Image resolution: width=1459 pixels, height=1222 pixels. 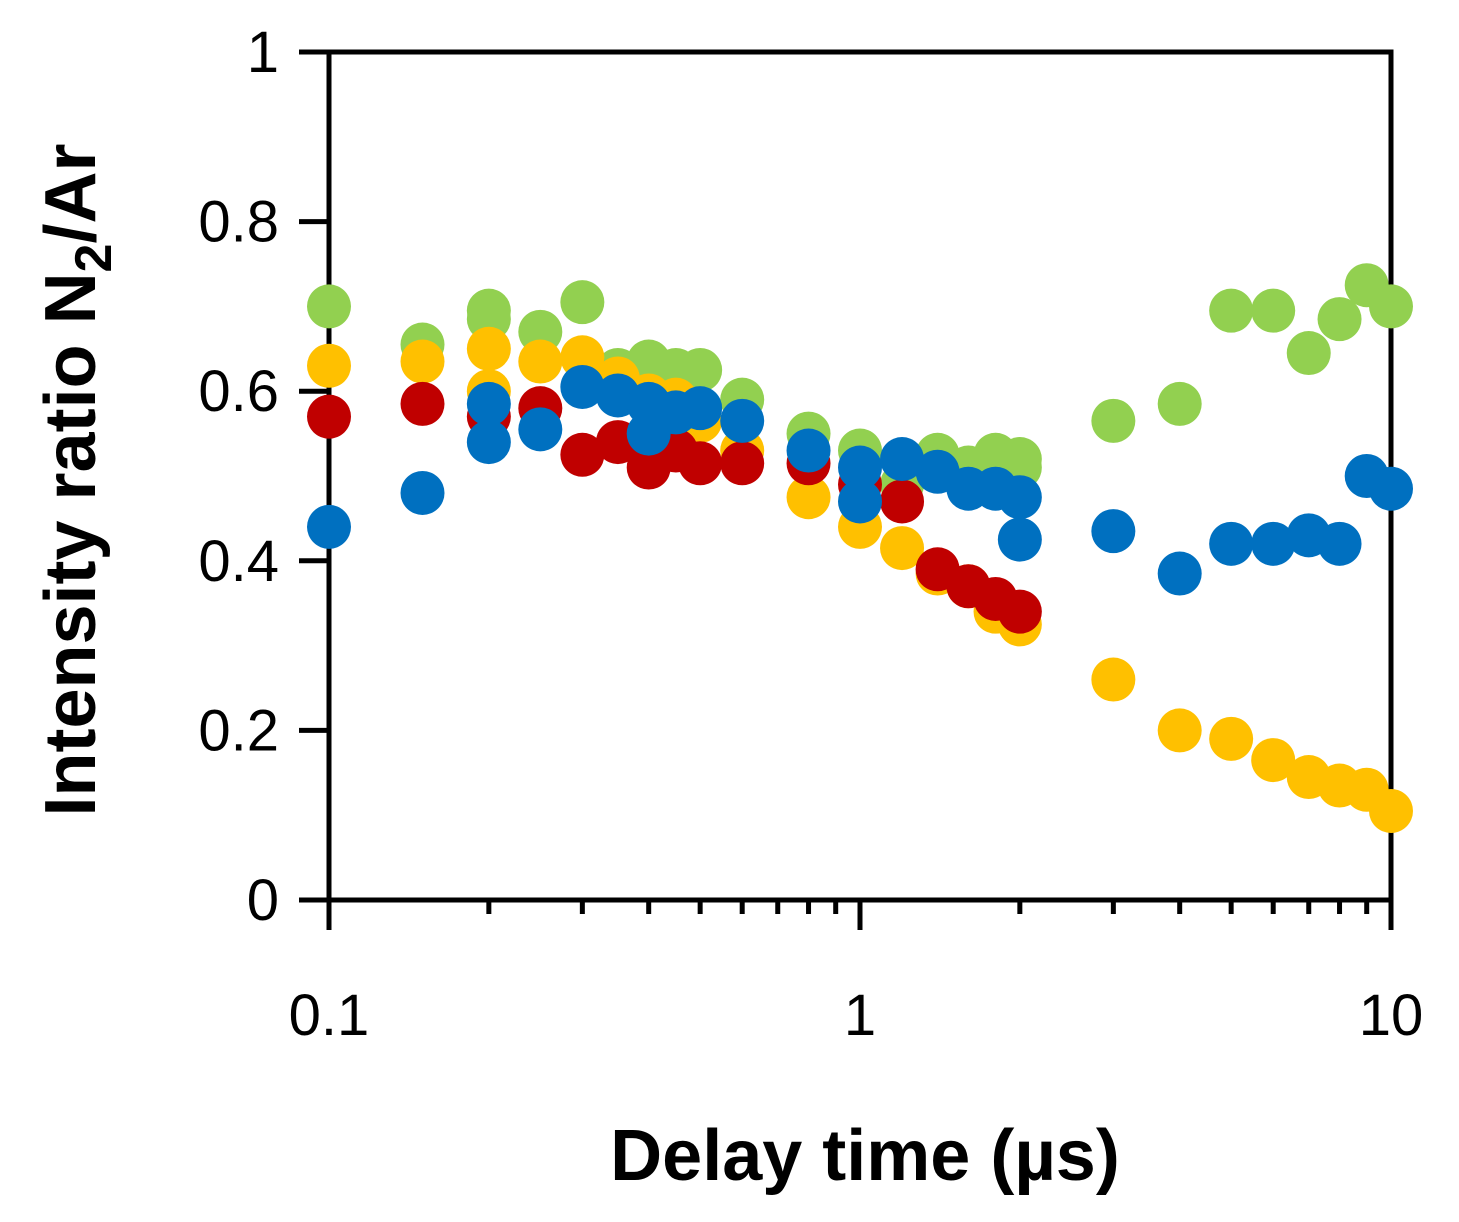 I want to click on x-axis: 0.1 1 10, so click(x=856, y=974).